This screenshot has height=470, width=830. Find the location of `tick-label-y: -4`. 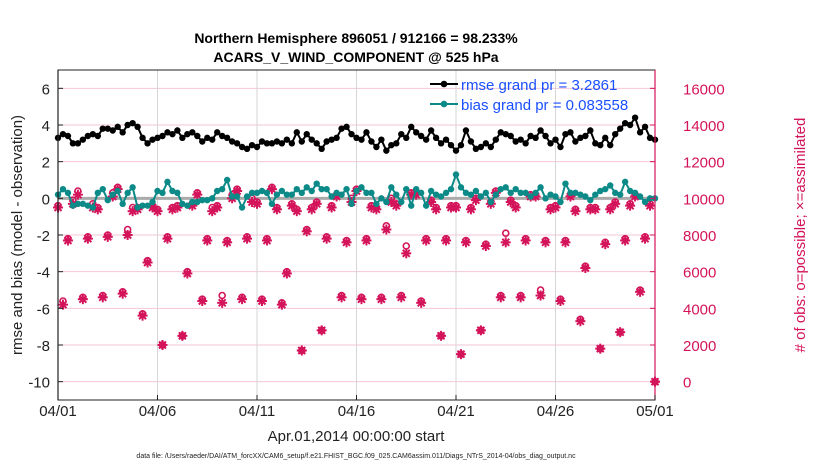

tick-label-y: -4 is located at coordinates (43, 273).